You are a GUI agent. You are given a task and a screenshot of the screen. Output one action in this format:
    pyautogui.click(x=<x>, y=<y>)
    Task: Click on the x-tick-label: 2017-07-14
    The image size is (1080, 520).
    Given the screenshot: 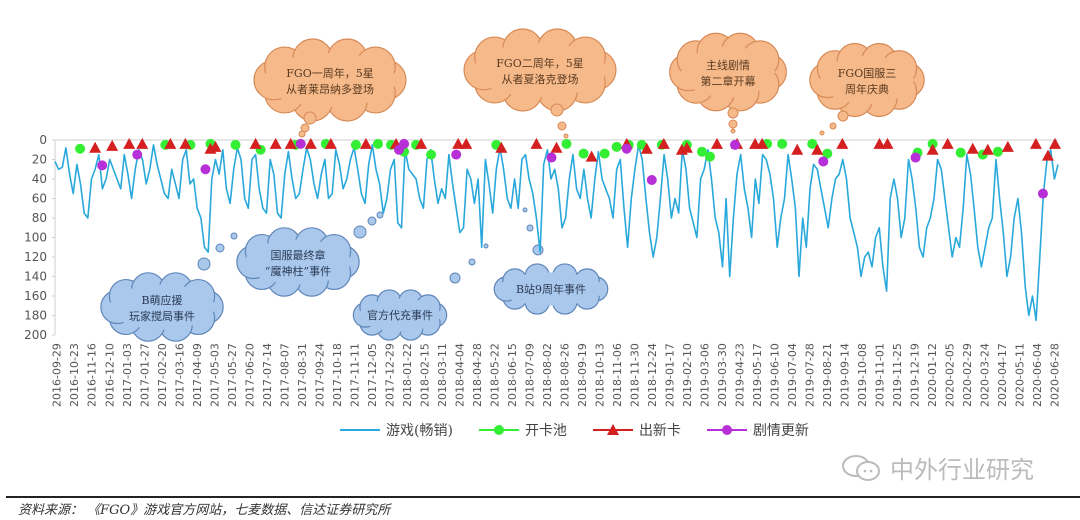 What is the action you would take?
    pyautogui.click(x=267, y=375)
    